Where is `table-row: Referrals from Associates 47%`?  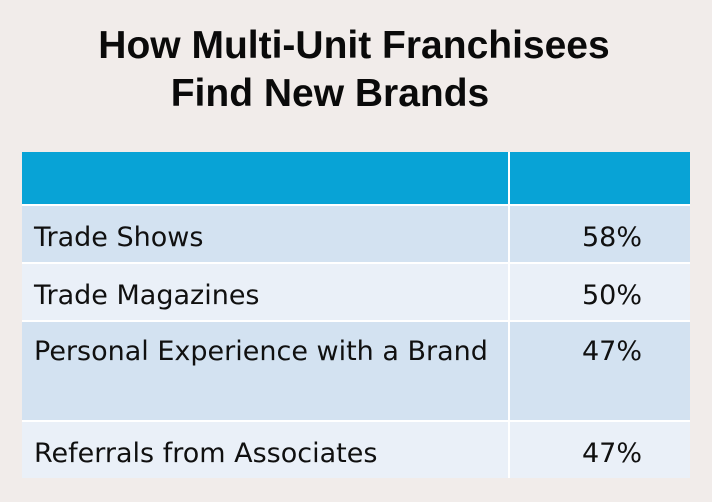 table-row: Referrals from Associates 47% is located at coordinates (356, 449).